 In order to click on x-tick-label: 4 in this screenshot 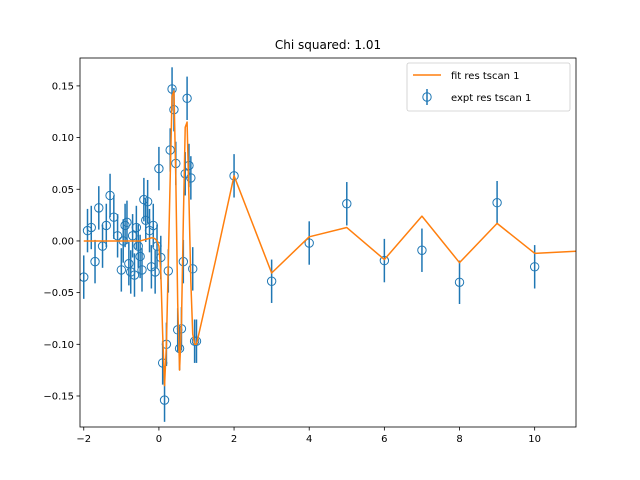, I will do `click(309, 439)`.